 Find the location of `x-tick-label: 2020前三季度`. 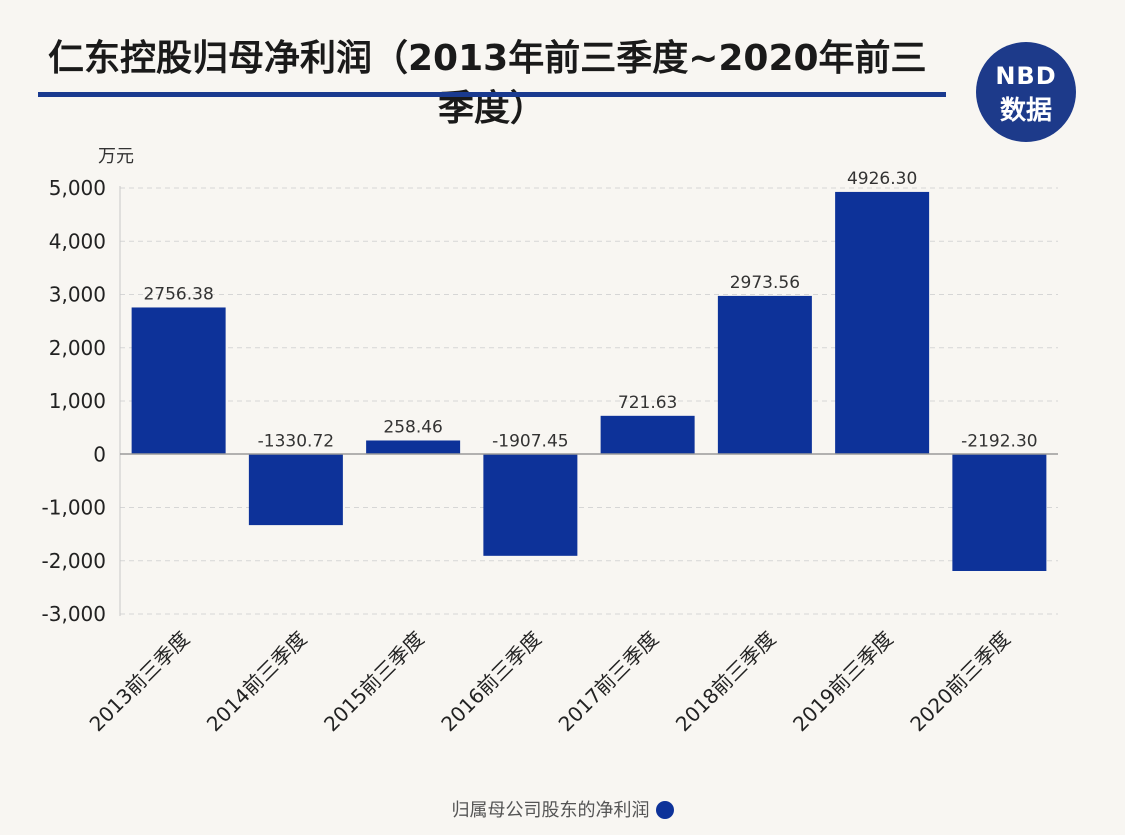

x-tick-label: 2020前三季度 is located at coordinates (960, 682).